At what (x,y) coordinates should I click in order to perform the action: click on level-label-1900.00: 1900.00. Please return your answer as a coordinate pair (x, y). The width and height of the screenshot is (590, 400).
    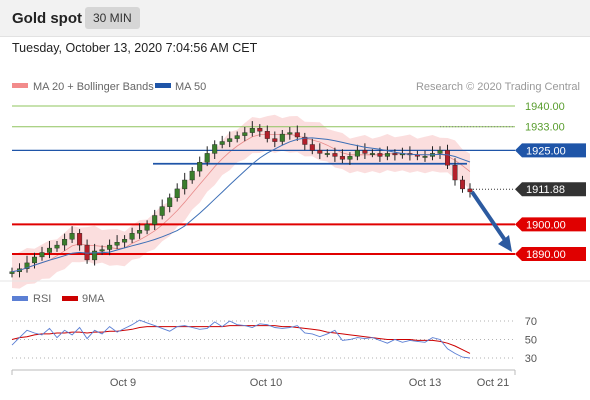
    Looking at the image, I should click on (546, 225).